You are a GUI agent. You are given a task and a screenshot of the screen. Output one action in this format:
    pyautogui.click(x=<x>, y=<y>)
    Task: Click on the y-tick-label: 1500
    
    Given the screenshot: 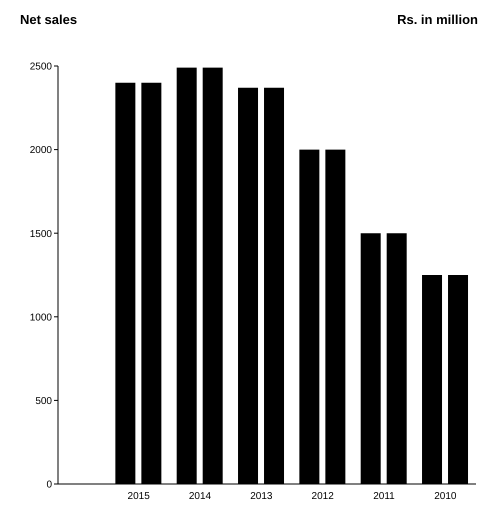 What is the action you would take?
    pyautogui.click(x=41, y=234)
    